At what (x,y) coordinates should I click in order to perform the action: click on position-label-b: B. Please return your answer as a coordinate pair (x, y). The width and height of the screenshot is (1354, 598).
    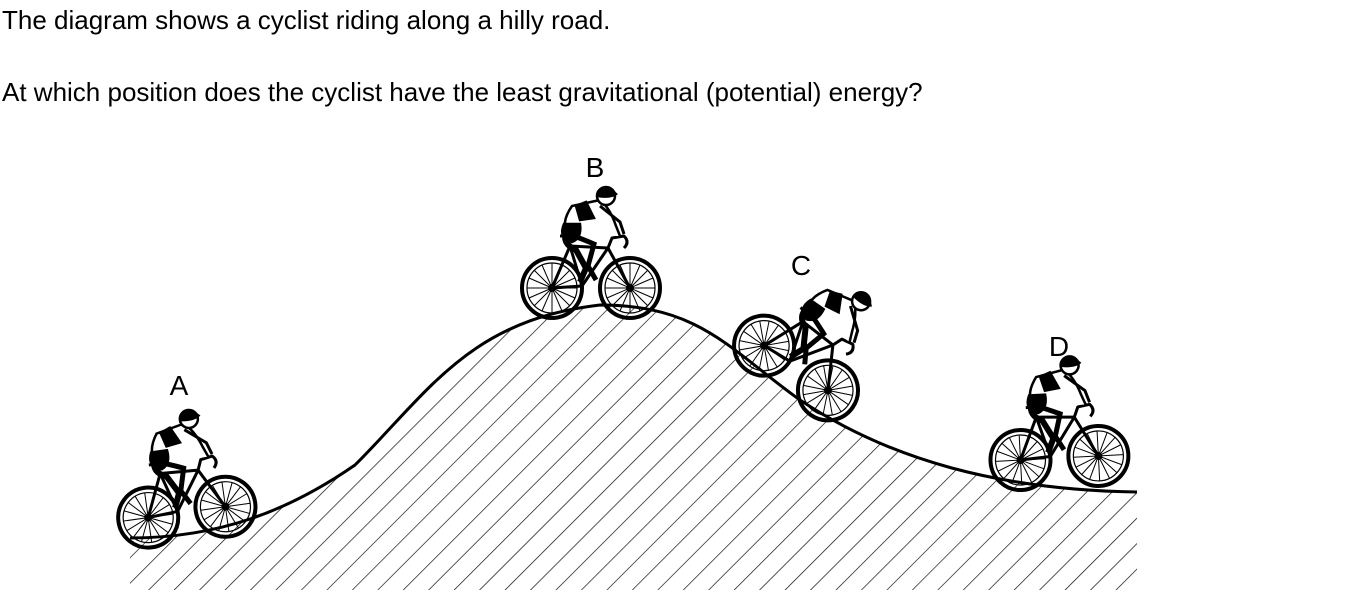
    Looking at the image, I should click on (595, 167).